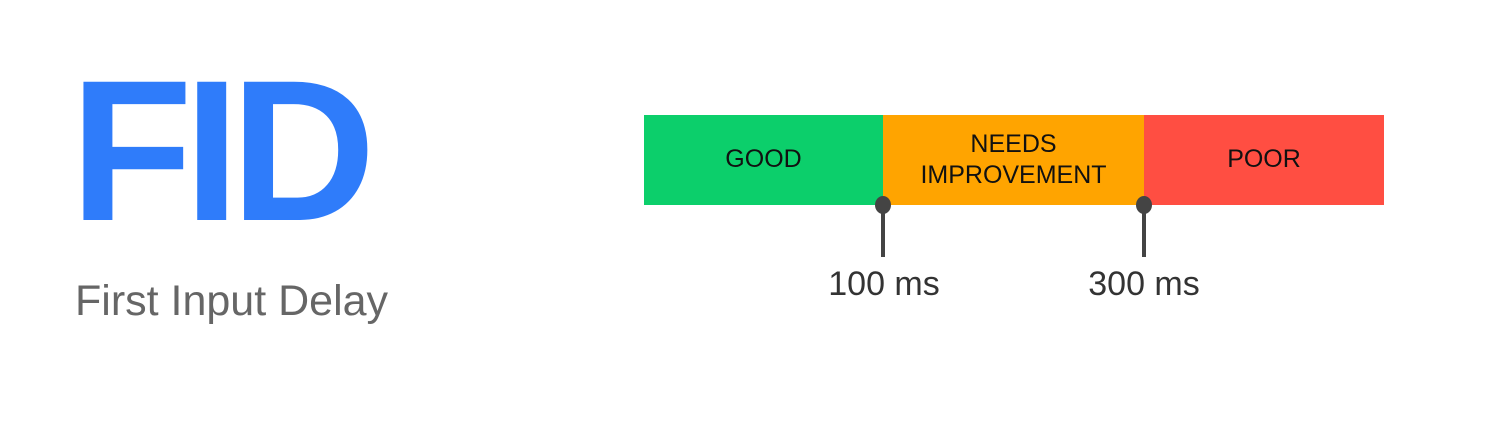 The height and width of the screenshot is (440, 1500). What do you see at coordinates (232, 301) in the screenshot?
I see `metric-name: First Input Delay` at bounding box center [232, 301].